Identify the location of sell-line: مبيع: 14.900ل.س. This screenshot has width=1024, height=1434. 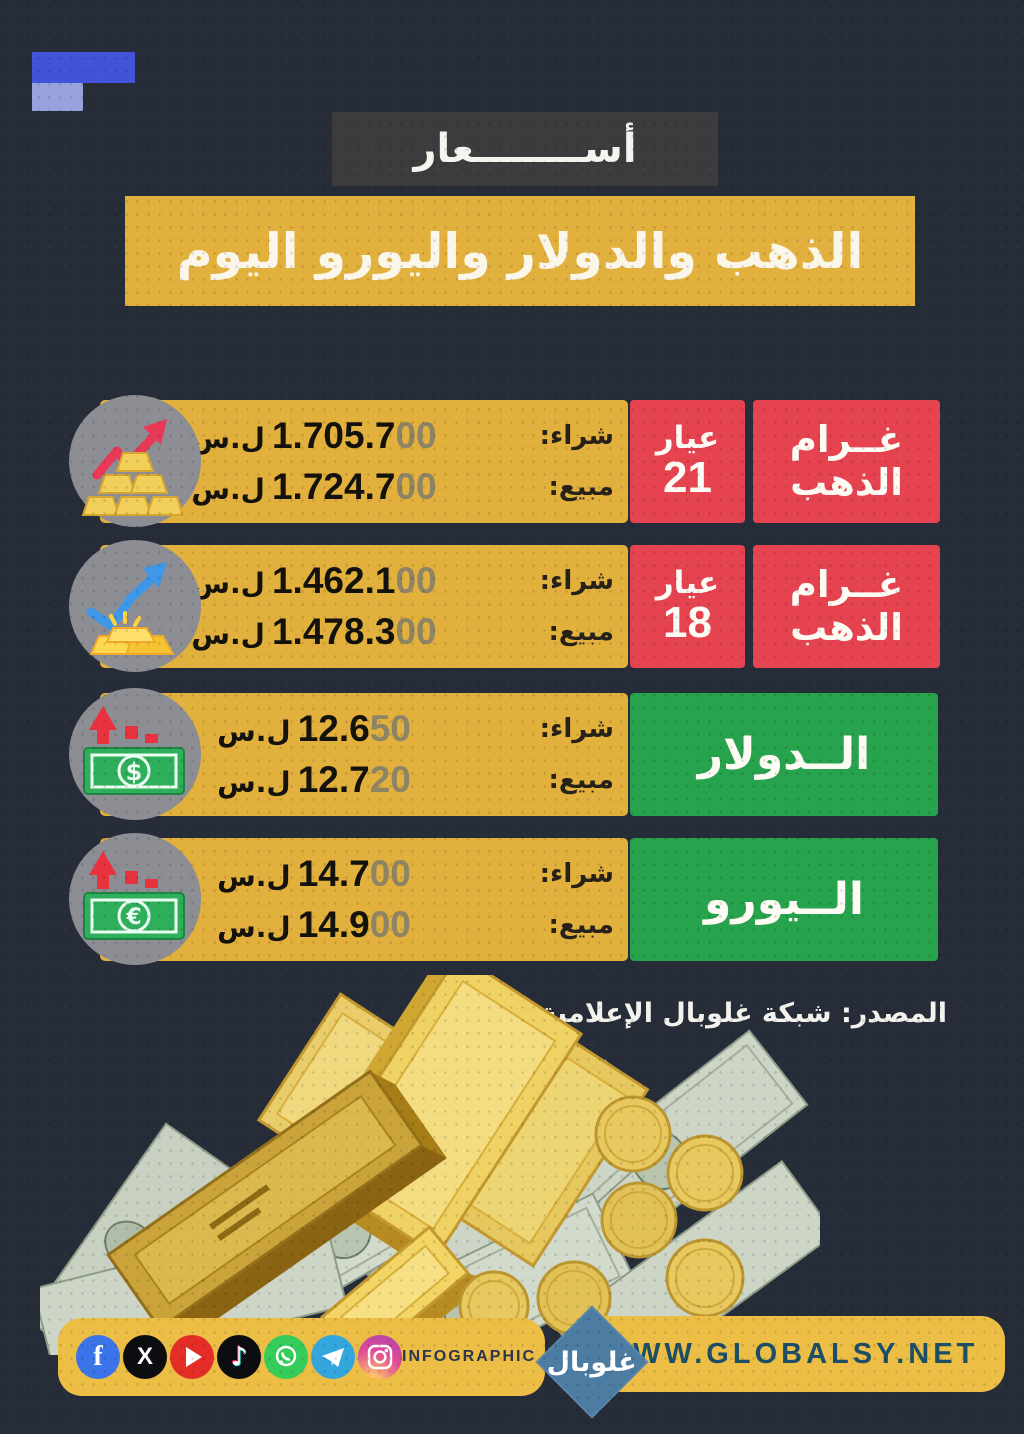
(364, 925).